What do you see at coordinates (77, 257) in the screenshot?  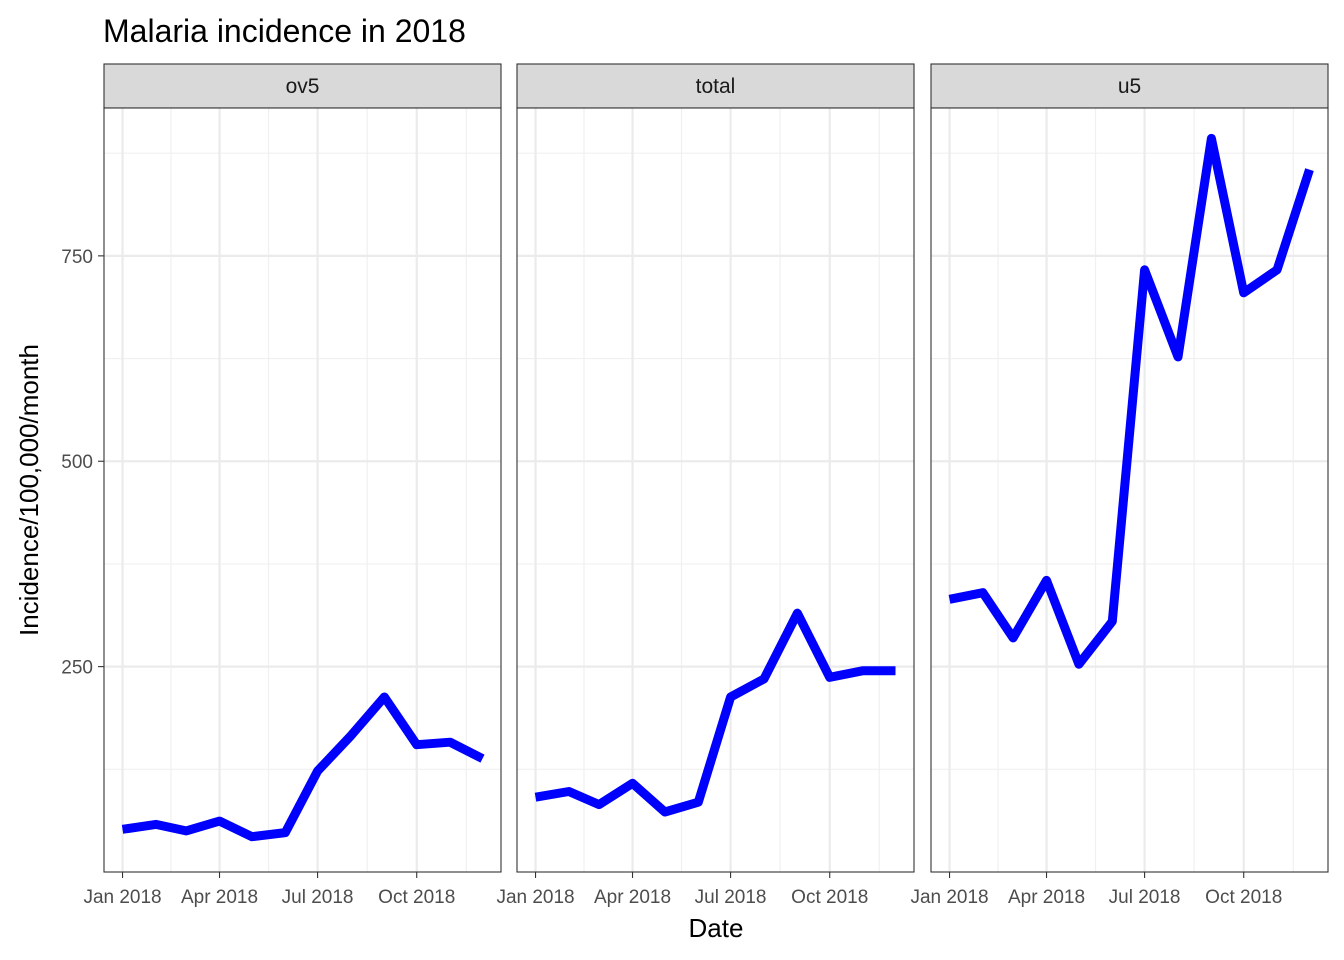 I see `y-tick-label: 750` at bounding box center [77, 257].